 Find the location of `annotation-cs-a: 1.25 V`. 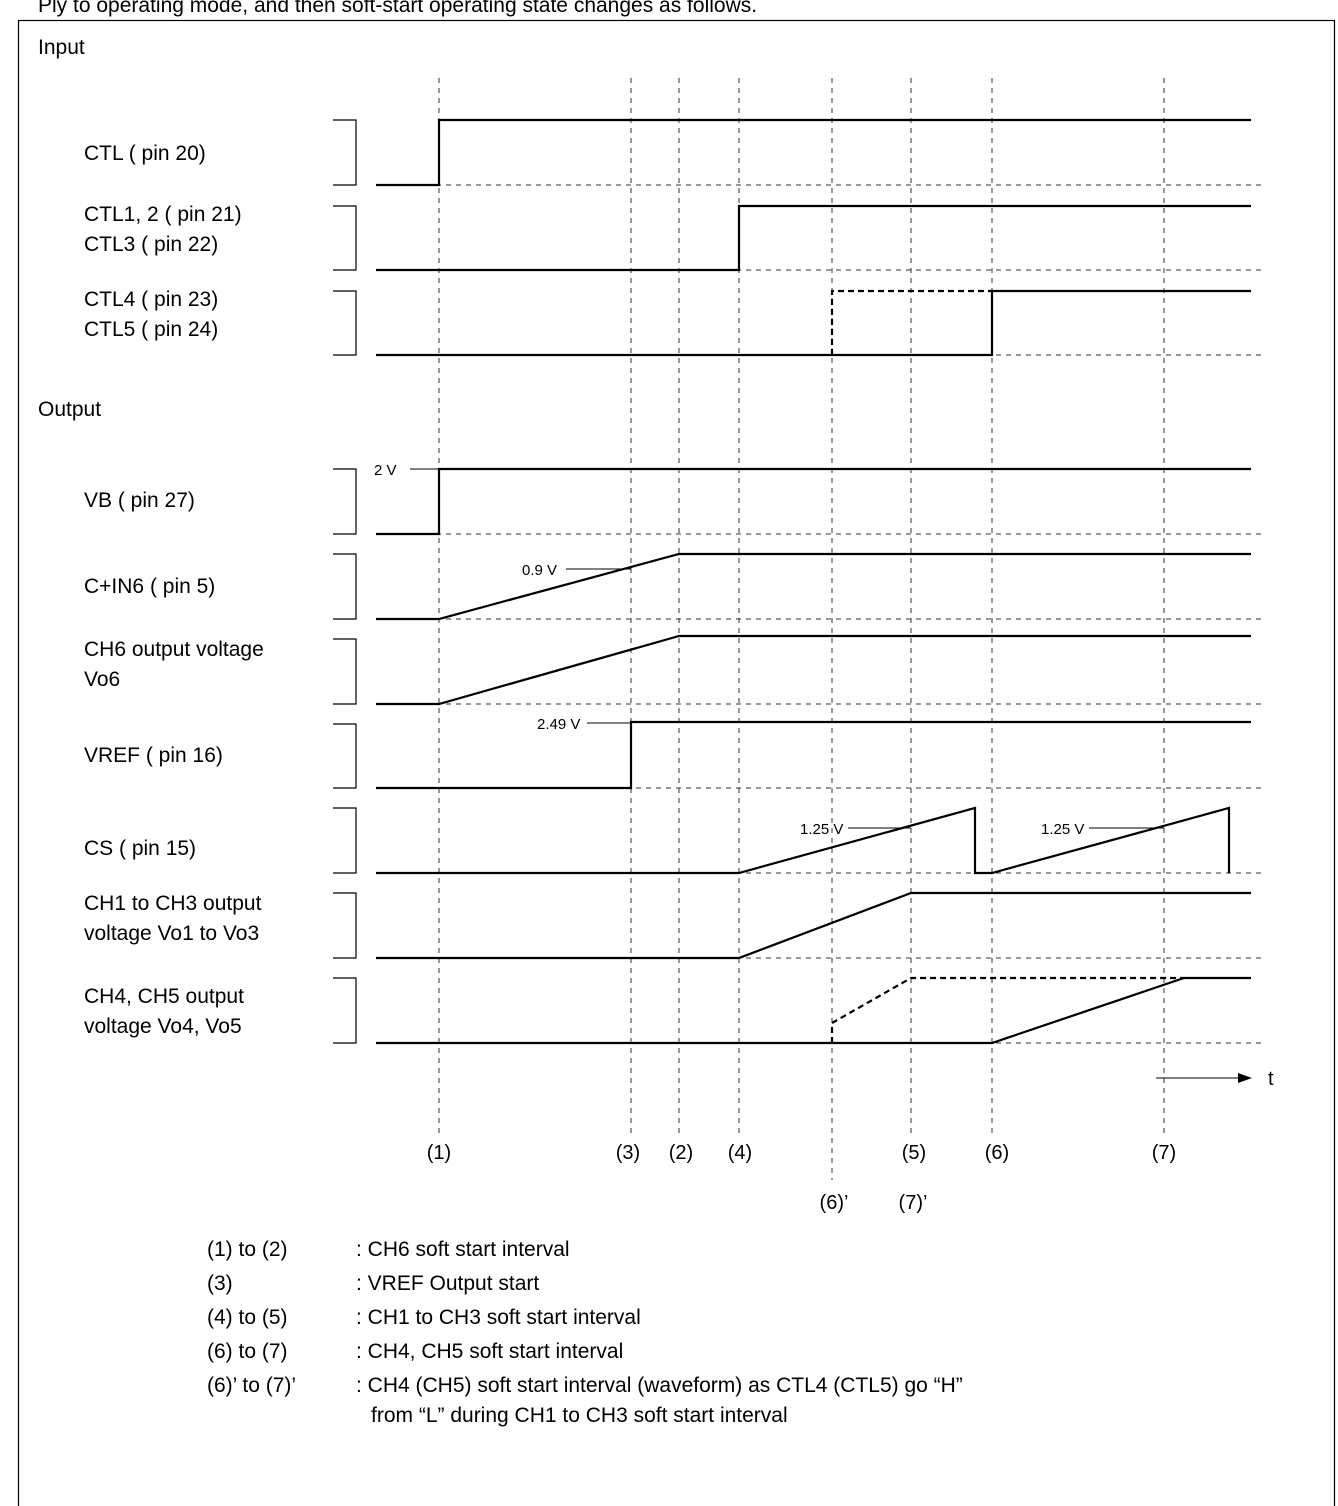

annotation-cs-a: 1.25 V is located at coordinates (821, 829).